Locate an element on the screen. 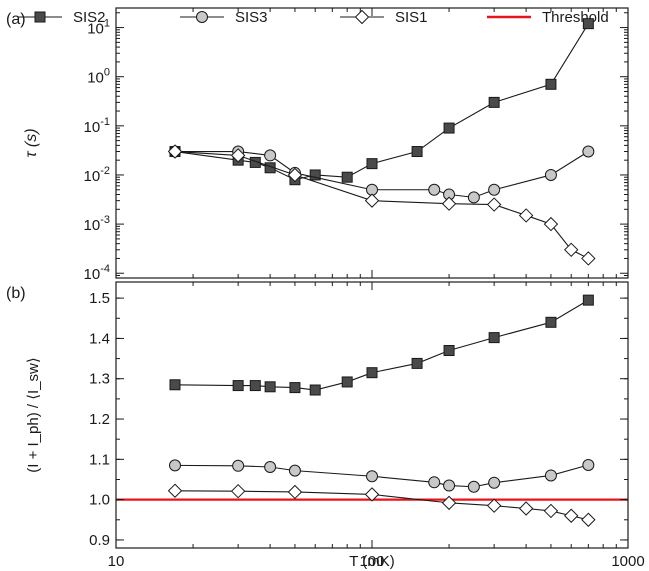 Image resolution: width=649 pixels, height=571 pixels. series-sis2 is located at coordinates (381, 345).